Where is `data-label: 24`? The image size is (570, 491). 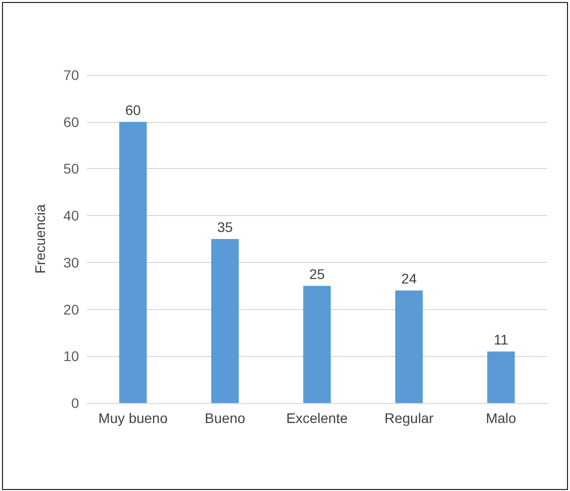
data-label: 24 is located at coordinates (409, 278).